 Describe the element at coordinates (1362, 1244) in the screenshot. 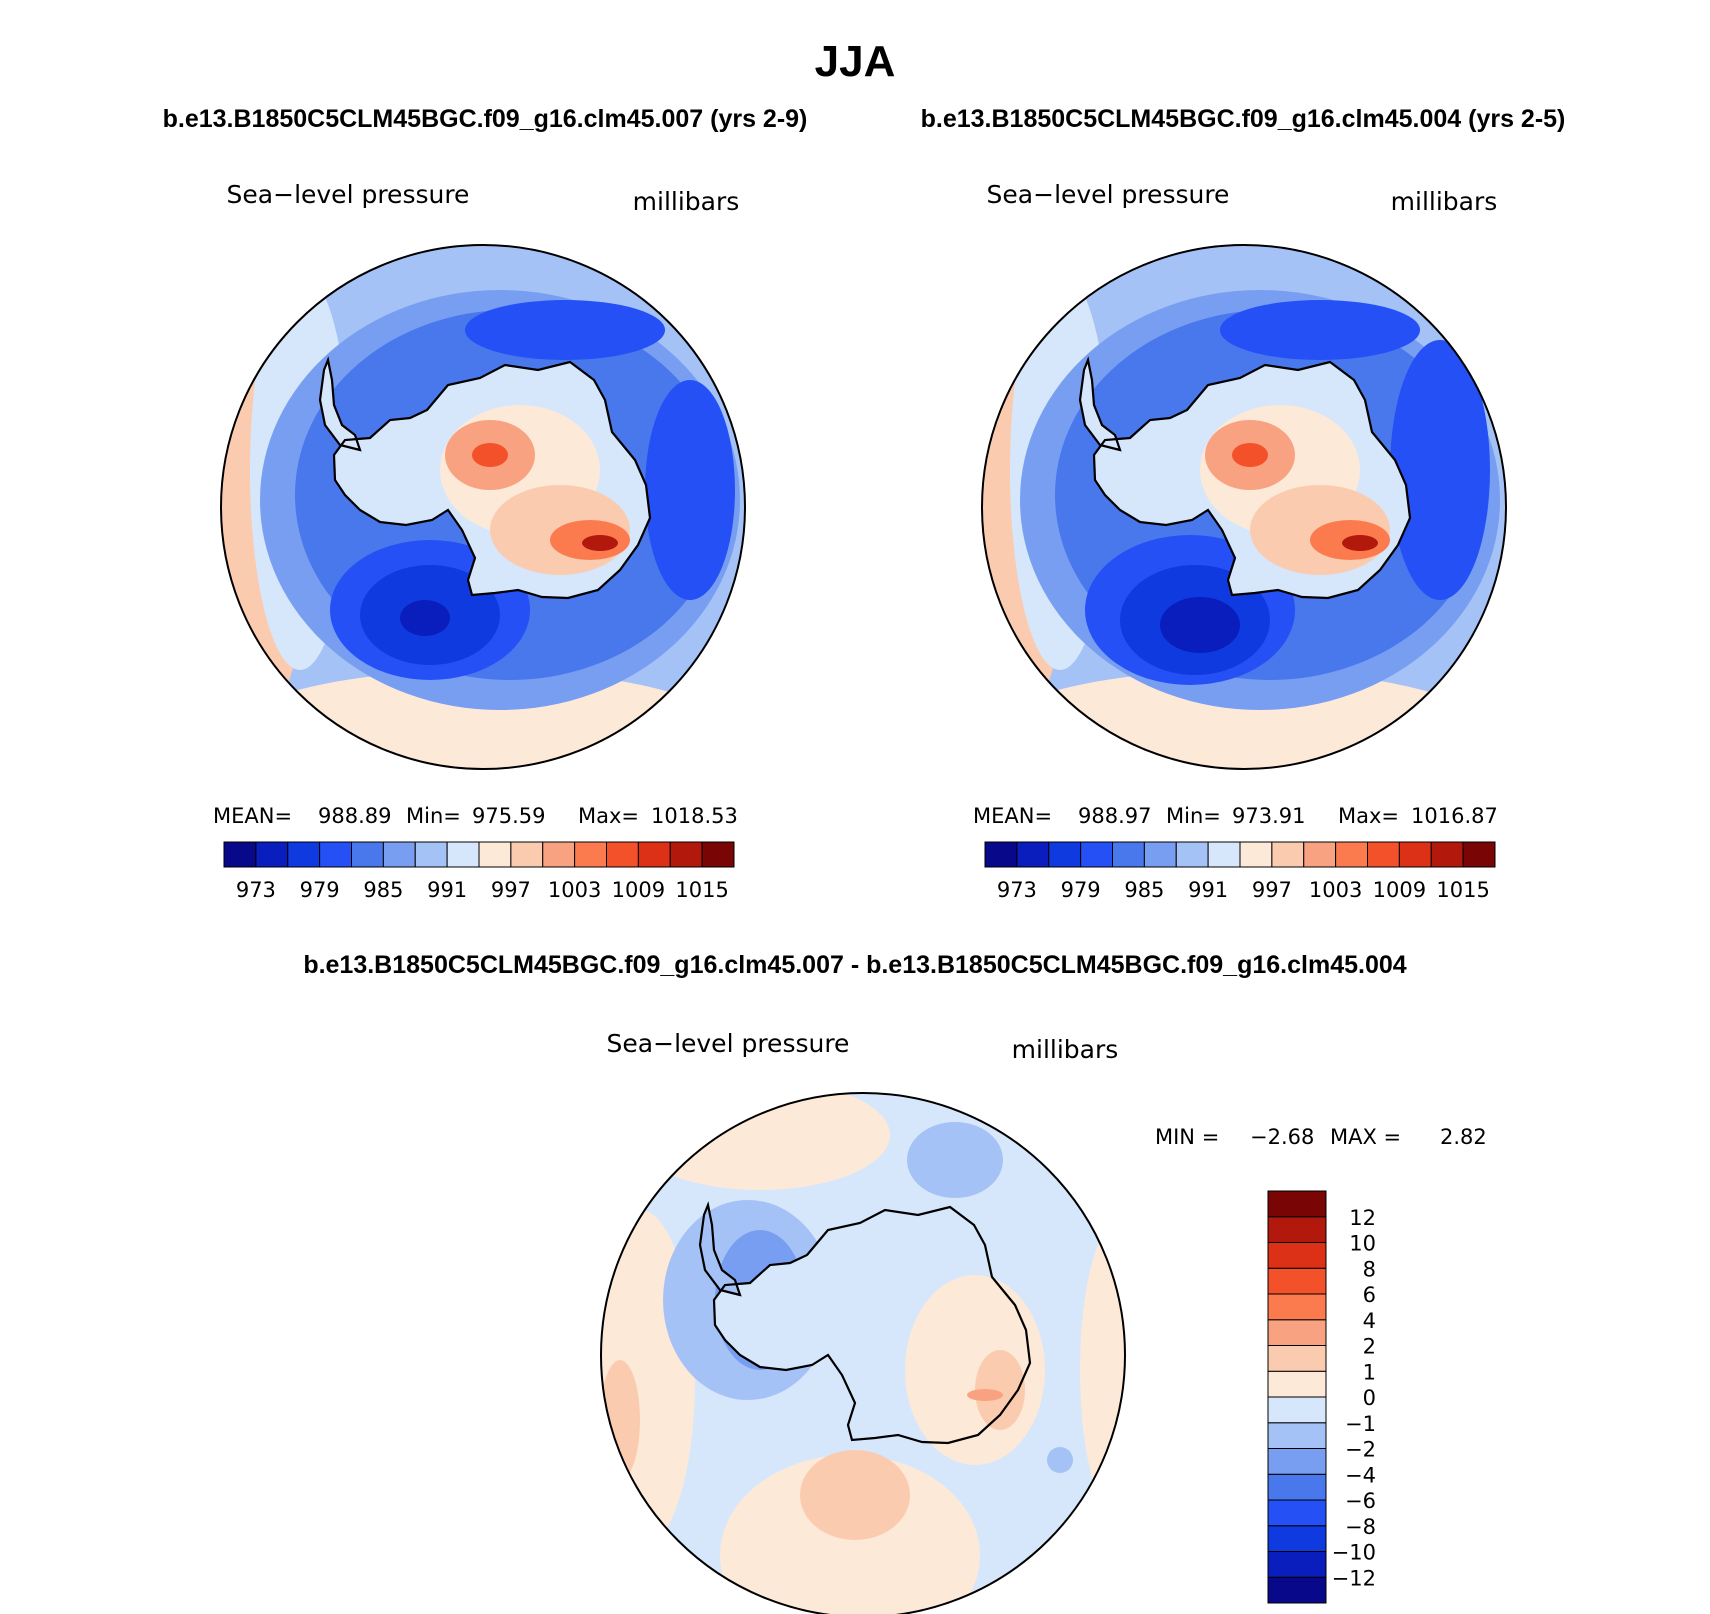

I see `diff-colorbar-tick-label: 10` at that location.